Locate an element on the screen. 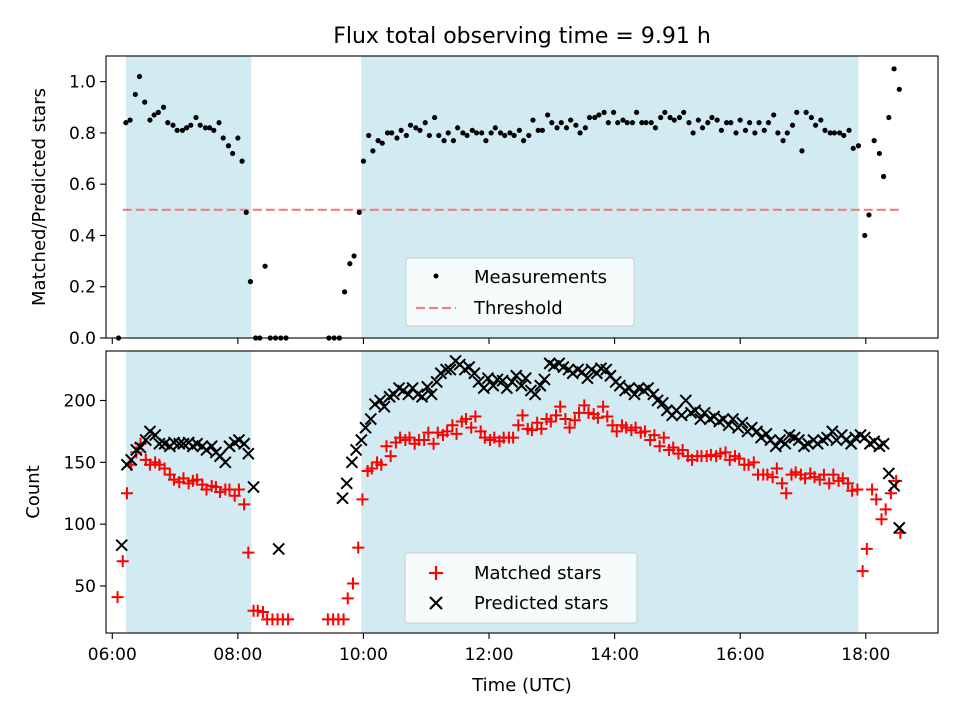 This screenshot has width=960, height=720. chart-title: Flux total observing time = 9.91 h is located at coordinates (522, 36).